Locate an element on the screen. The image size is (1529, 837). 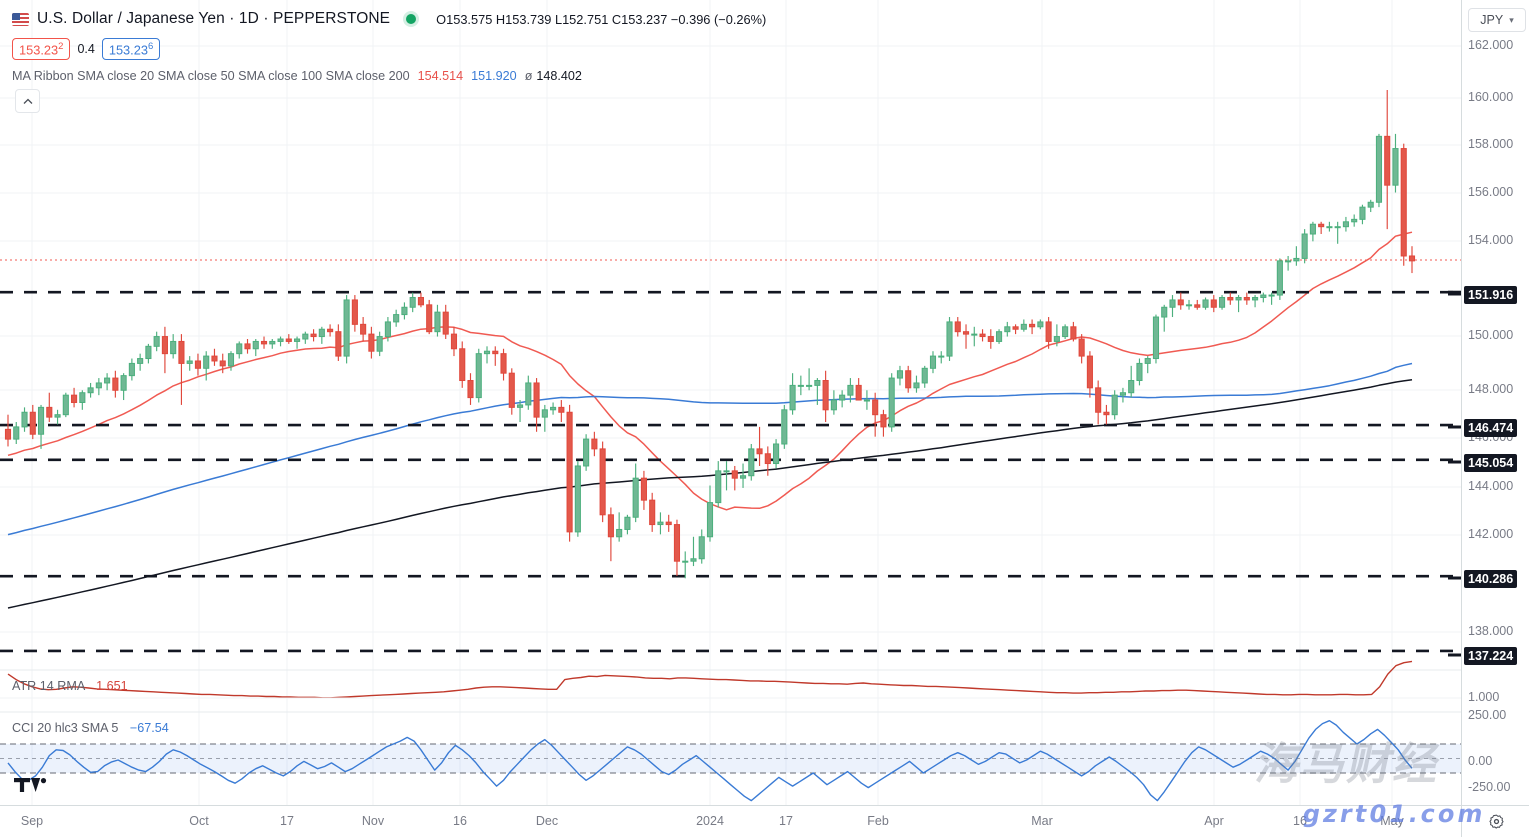
price-tick-label: 154.000 is located at coordinates (1491, 240).